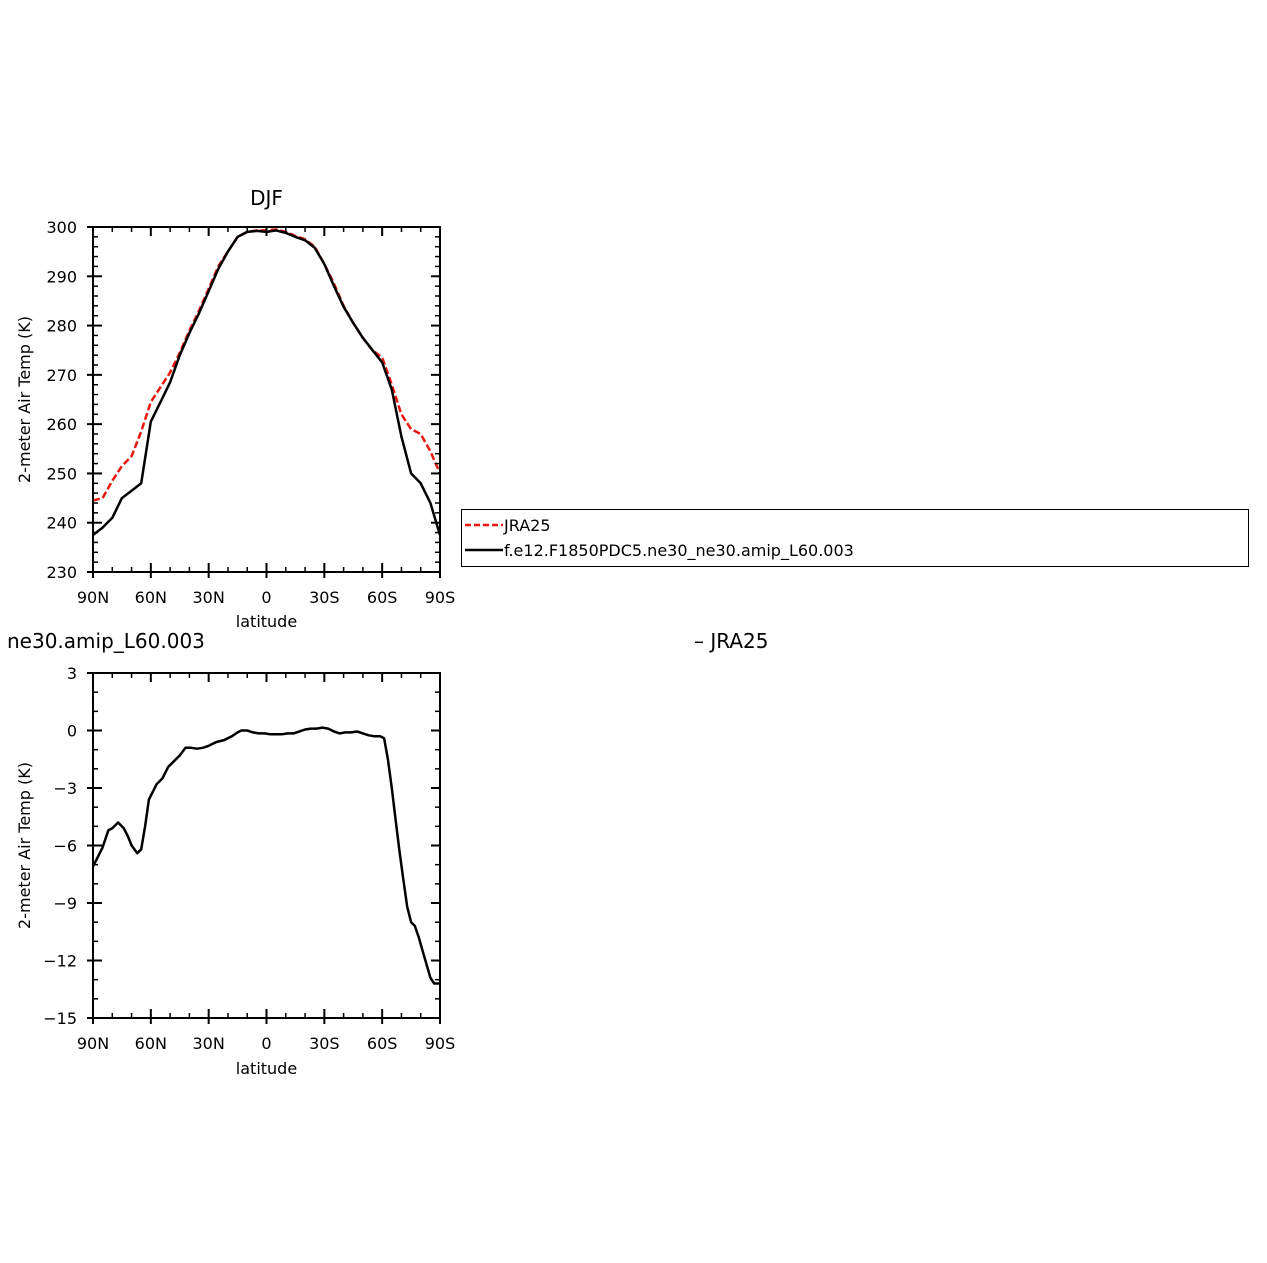 This screenshot has height=1263, width=1267. Describe the element at coordinates (265, 855) in the screenshot. I see `series-line-difference` at that location.